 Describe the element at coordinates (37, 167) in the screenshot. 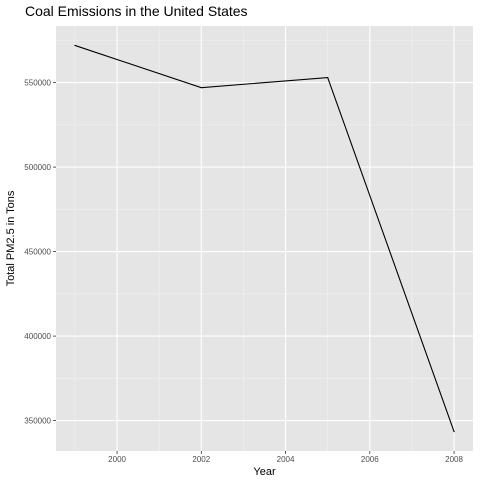

I see `y-tick-label: 500000` at that location.